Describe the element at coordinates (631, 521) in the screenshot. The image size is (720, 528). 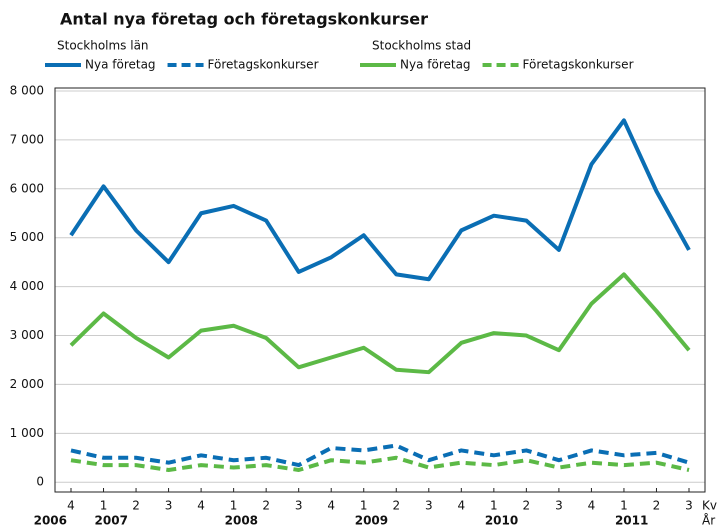
I see `year-label: 2011` at that location.